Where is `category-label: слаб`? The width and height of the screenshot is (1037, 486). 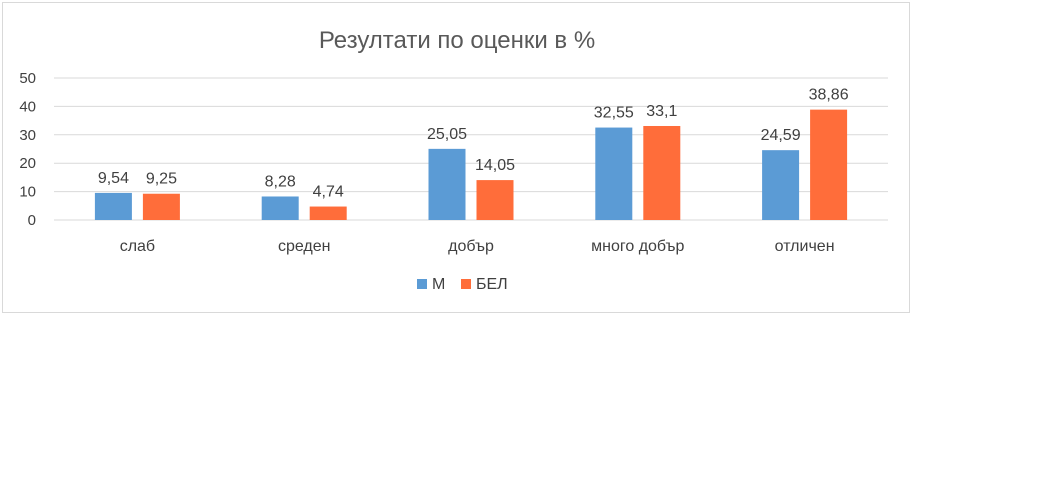
category-label: слаб is located at coordinates (137, 246).